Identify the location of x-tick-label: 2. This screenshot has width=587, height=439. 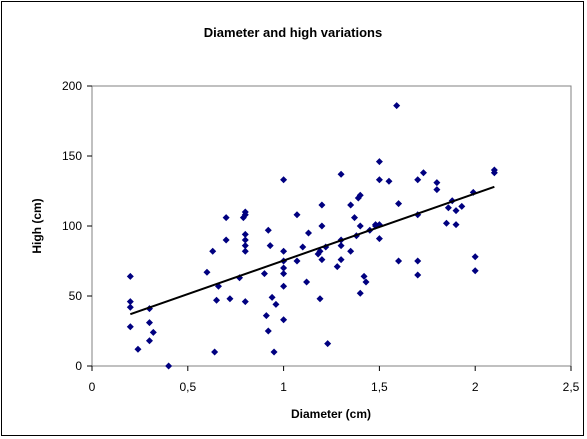
(475, 387).